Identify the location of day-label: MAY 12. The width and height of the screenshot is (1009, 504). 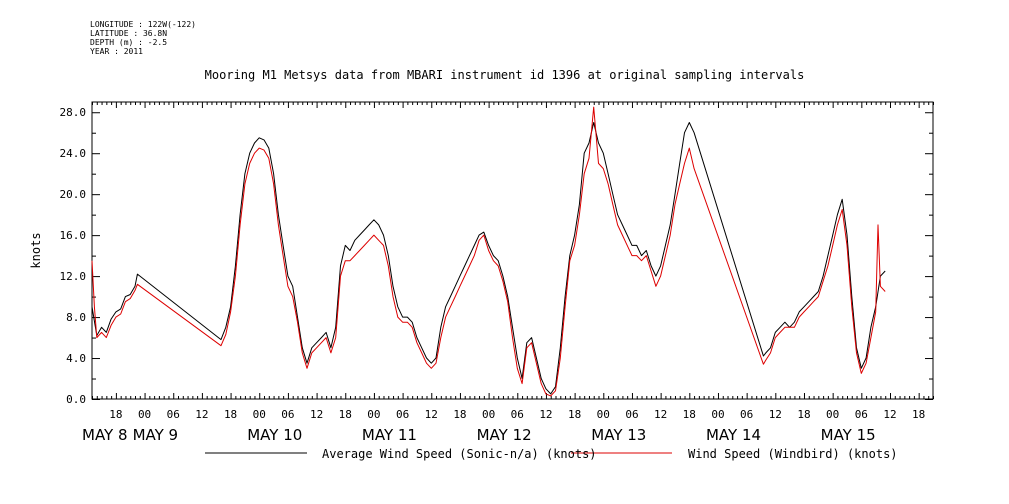
(504, 435).